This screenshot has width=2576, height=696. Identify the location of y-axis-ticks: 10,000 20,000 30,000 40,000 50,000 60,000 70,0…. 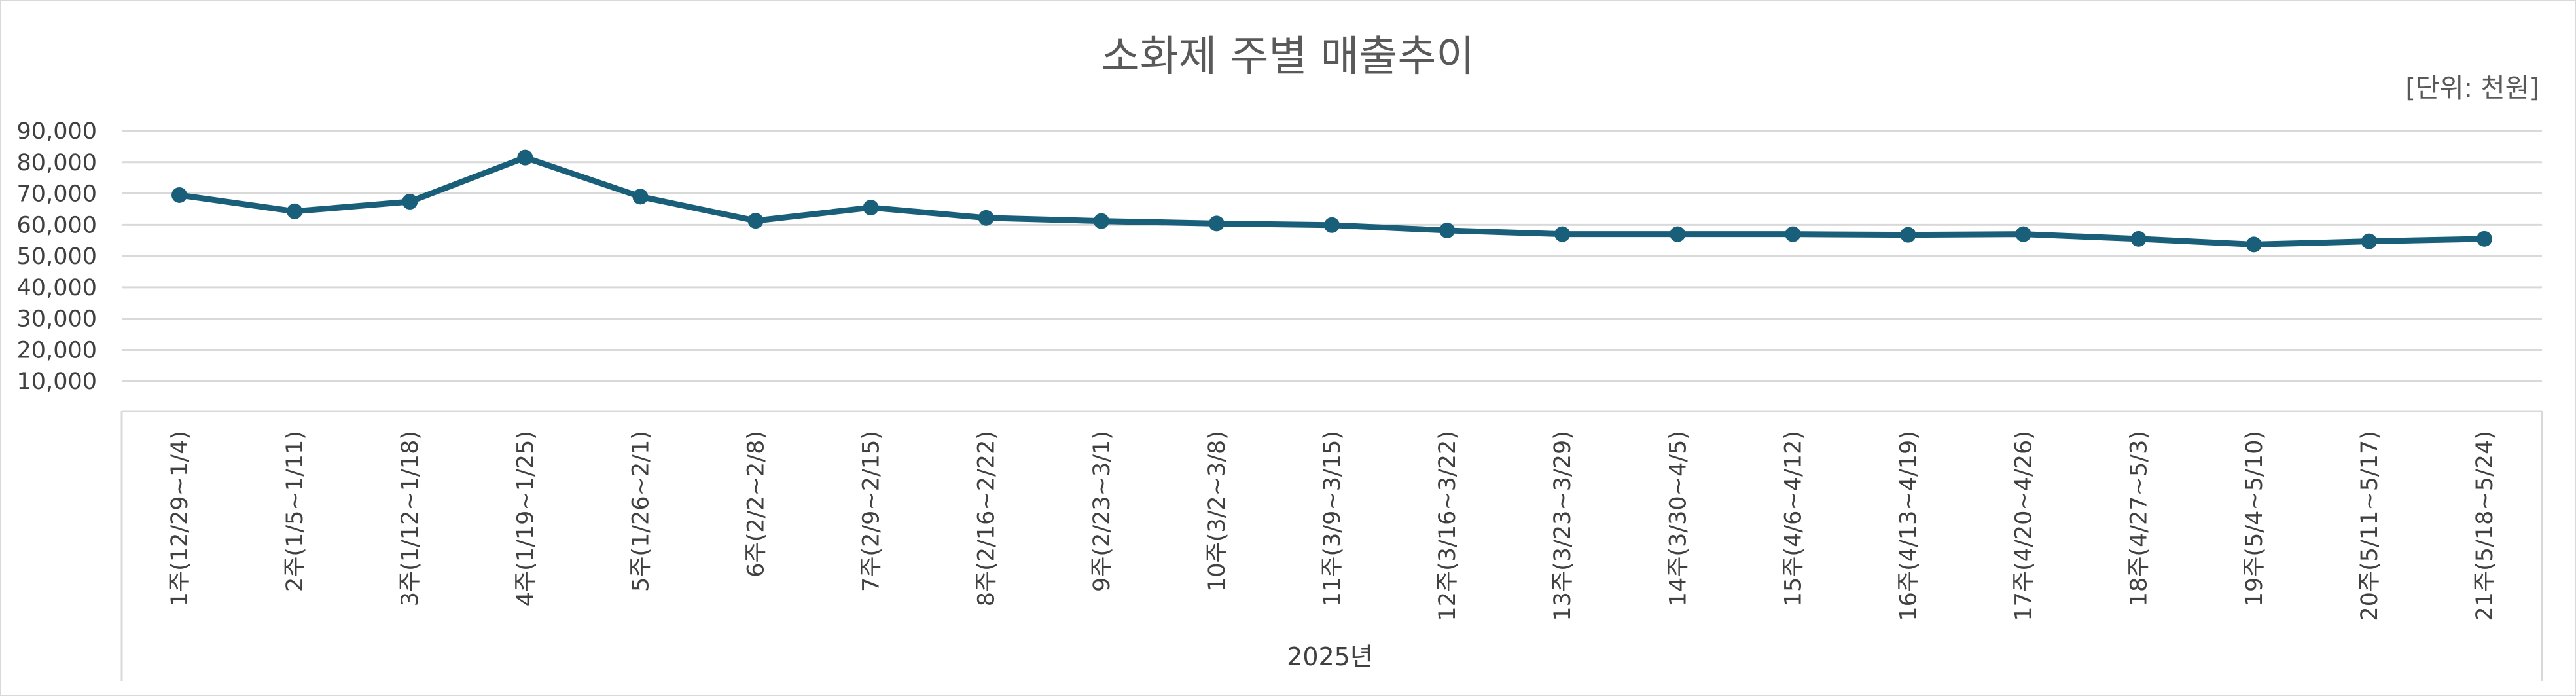
(57, 257).